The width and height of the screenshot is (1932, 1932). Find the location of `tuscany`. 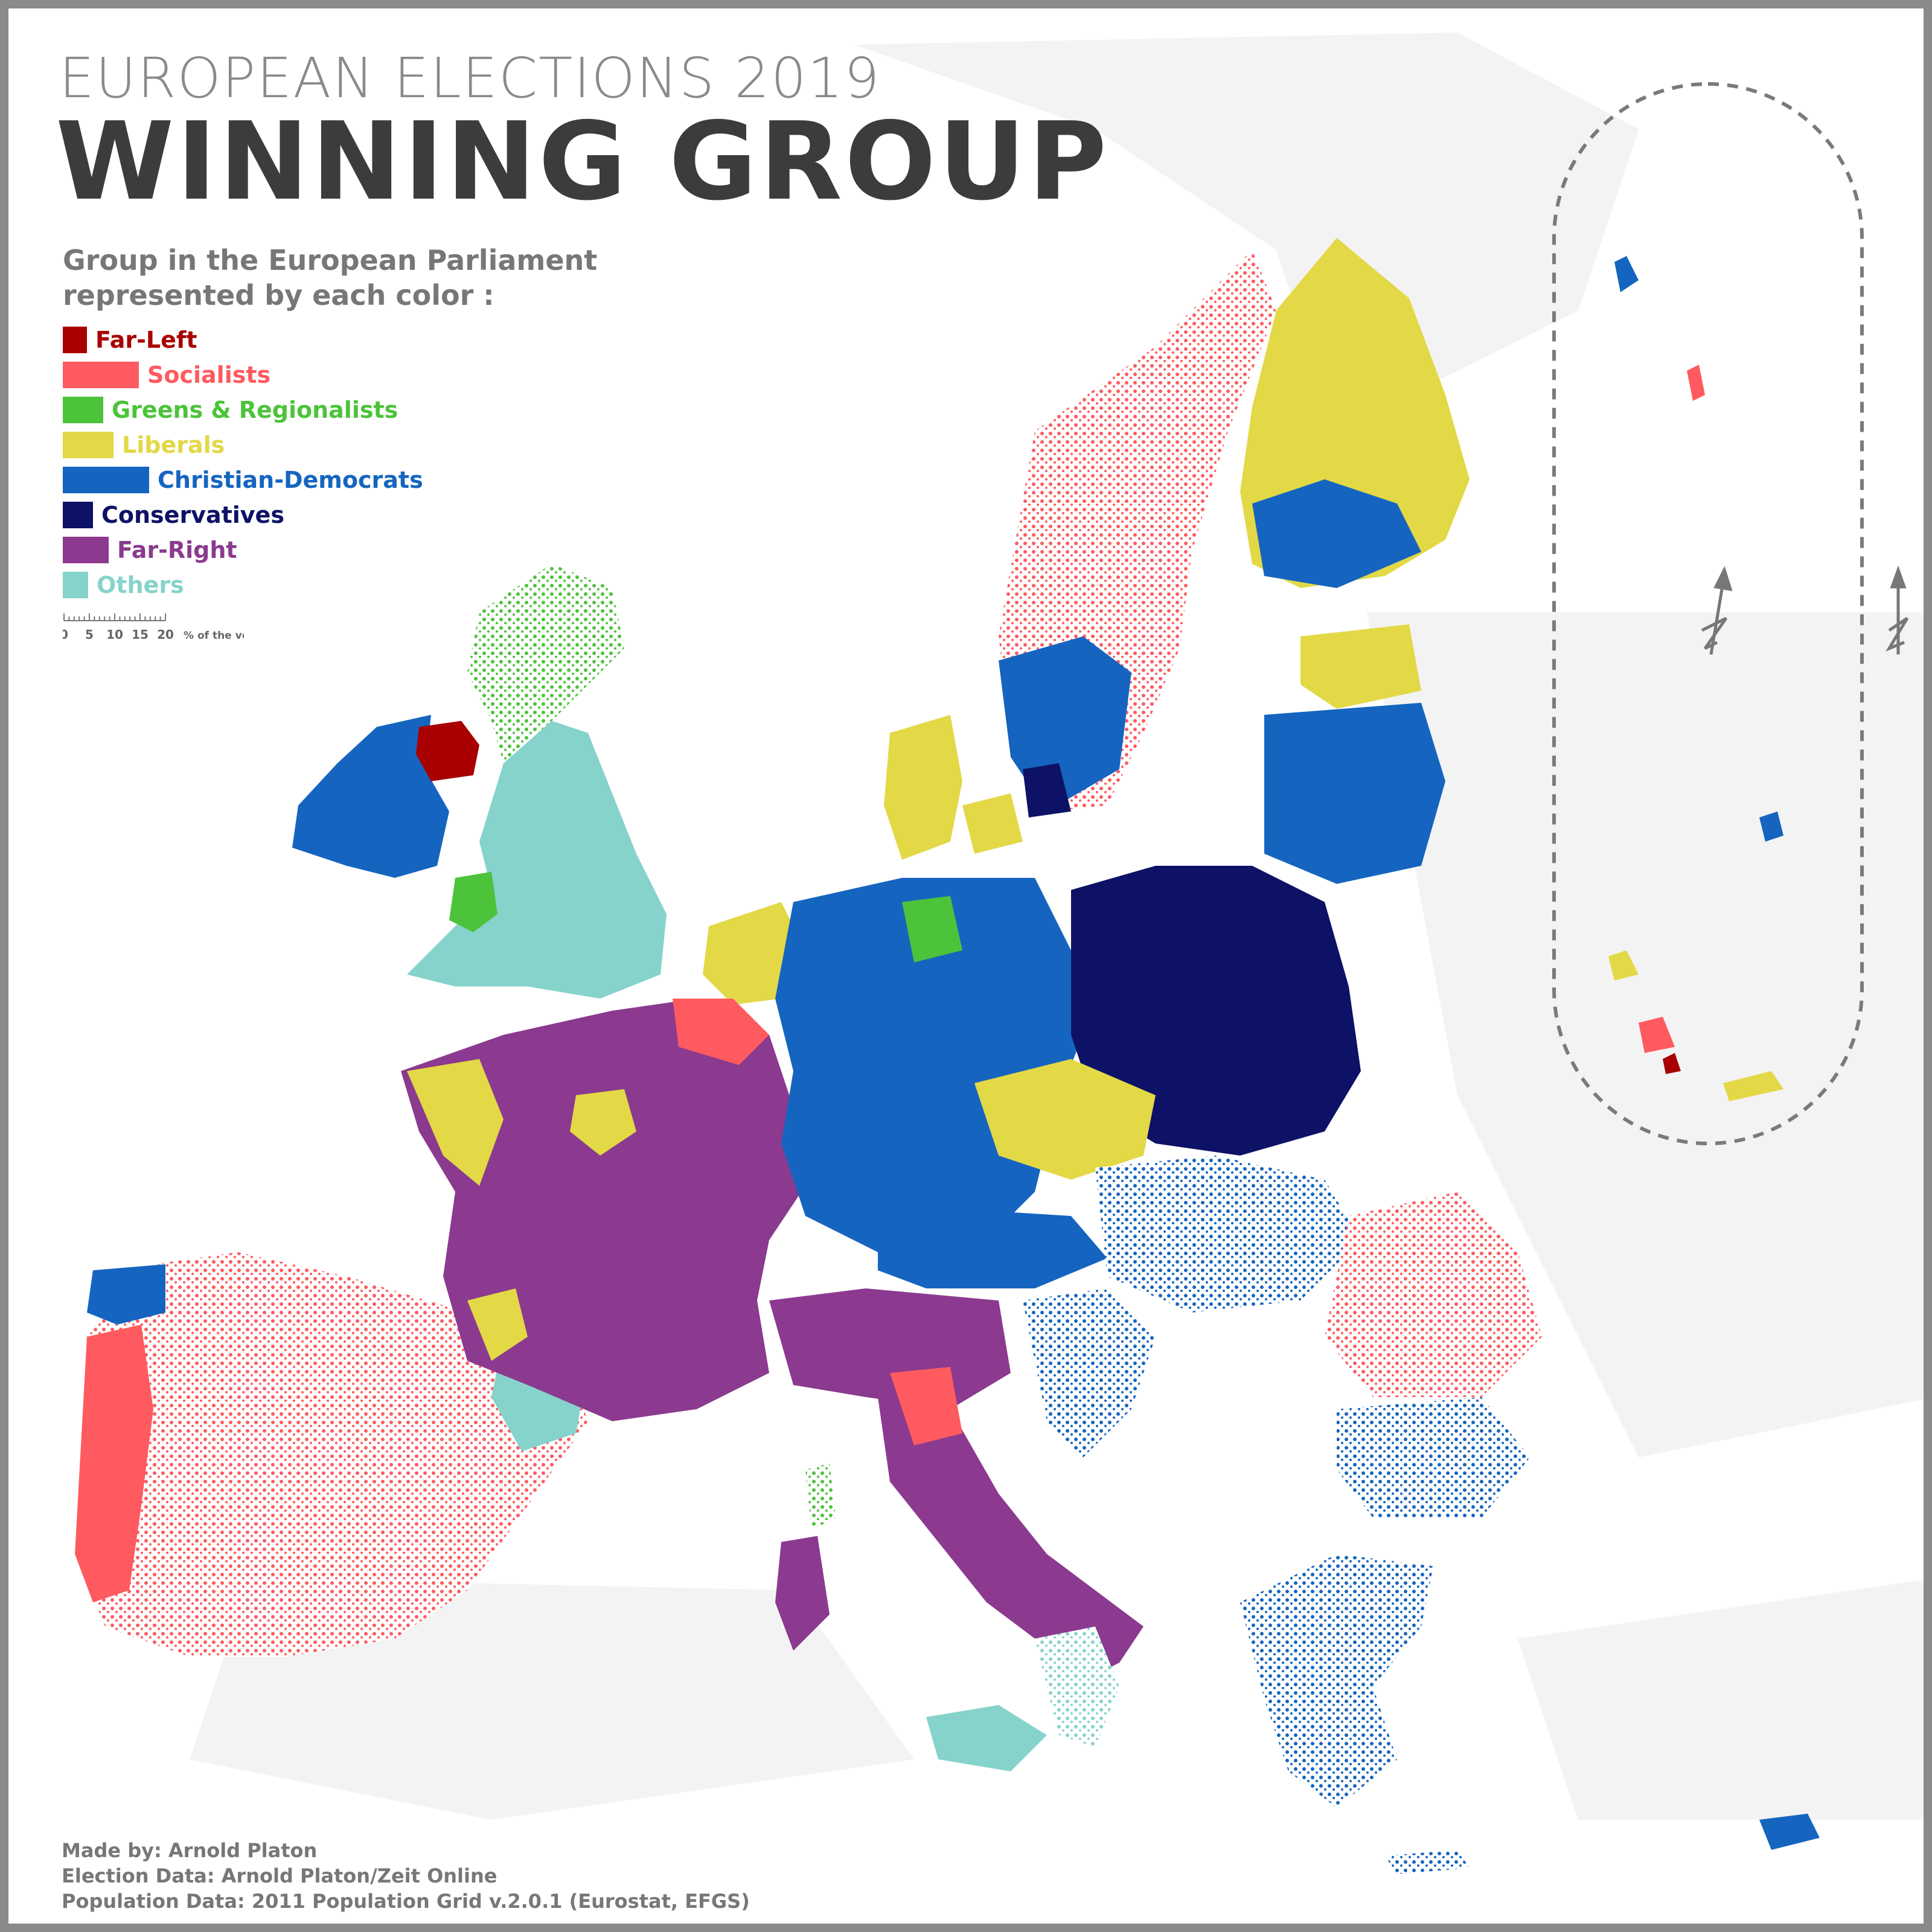

tuscany is located at coordinates (926, 1406).